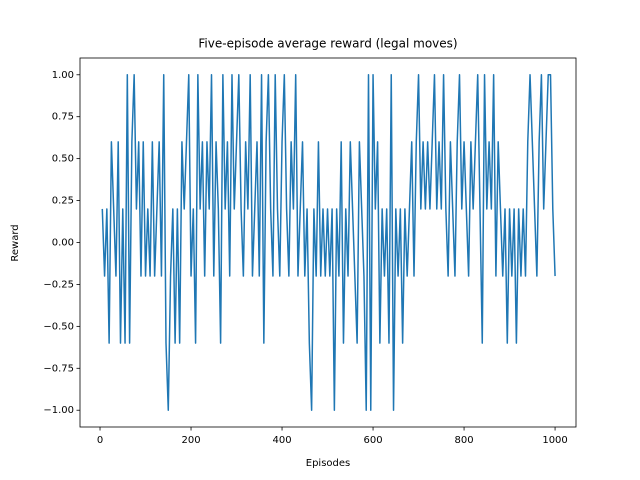 This screenshot has height=480, width=640. What do you see at coordinates (63, 201) in the screenshot?
I see `y-tick-label: 0.25` at bounding box center [63, 201].